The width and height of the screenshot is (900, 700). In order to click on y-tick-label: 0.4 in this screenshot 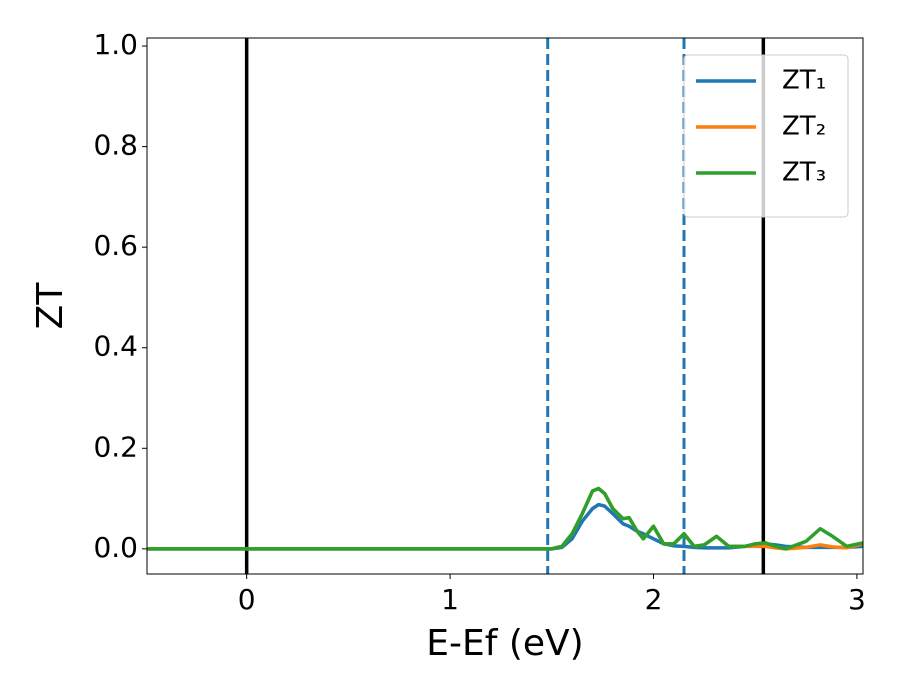, I will do `click(115, 346)`.